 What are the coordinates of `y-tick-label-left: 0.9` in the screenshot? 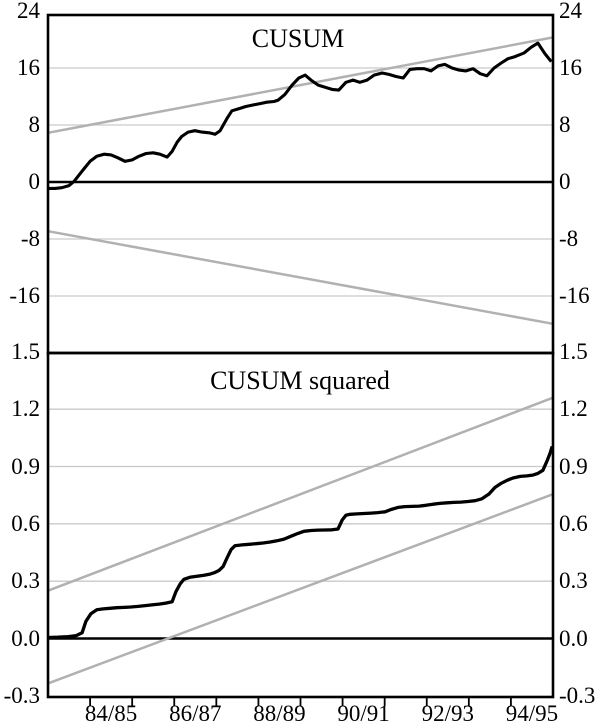 It's located at (25, 466).